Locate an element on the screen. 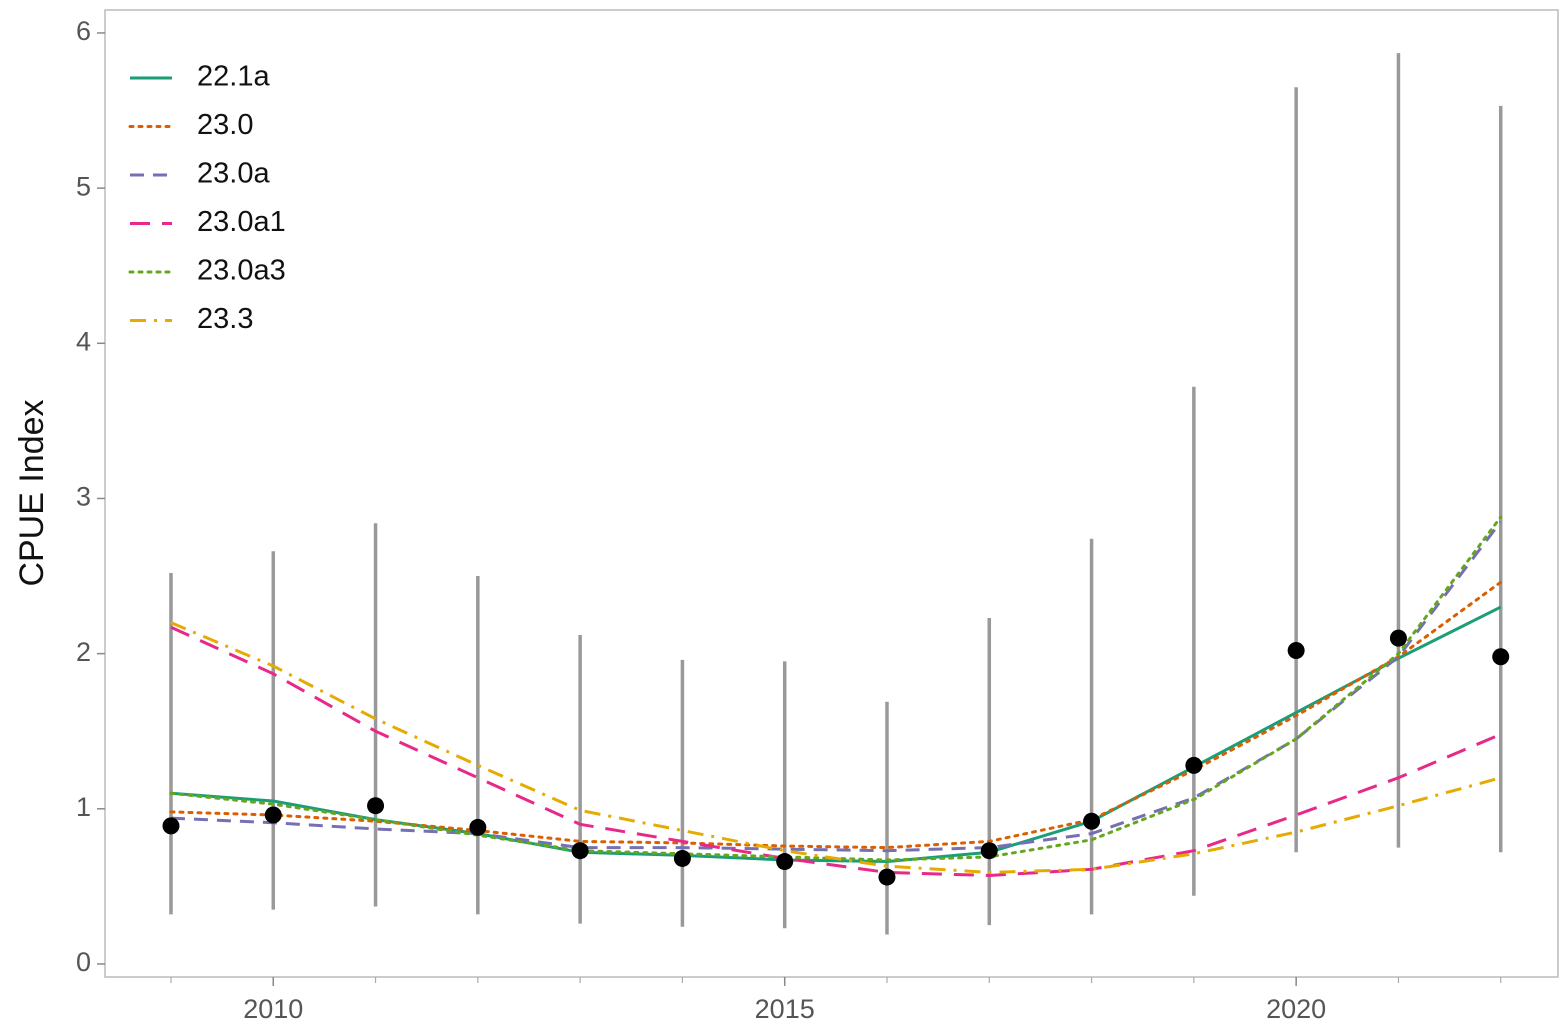  legend-label: 23.0 is located at coordinates (225, 125).